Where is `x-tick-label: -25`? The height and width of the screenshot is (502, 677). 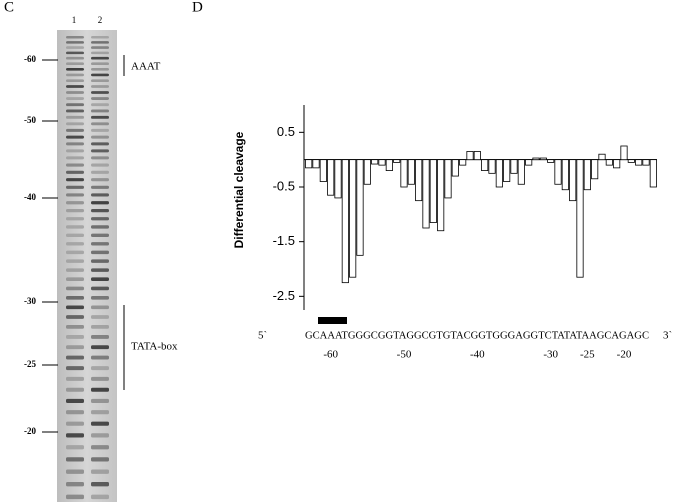
x-tick-label: -25 is located at coordinates (587, 355).